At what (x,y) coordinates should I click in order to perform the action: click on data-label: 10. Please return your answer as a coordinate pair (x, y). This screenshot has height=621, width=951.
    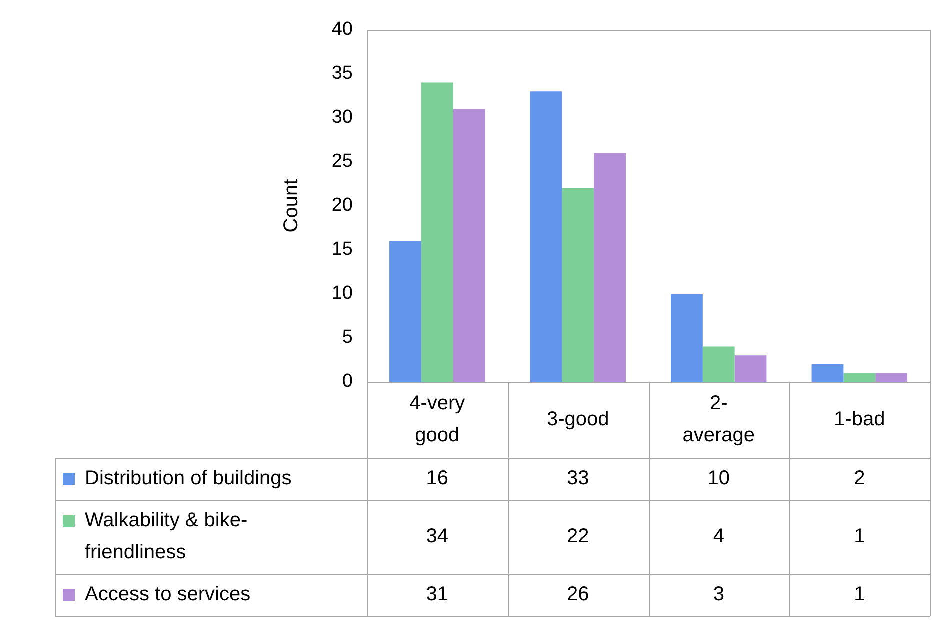
    Looking at the image, I should click on (719, 479).